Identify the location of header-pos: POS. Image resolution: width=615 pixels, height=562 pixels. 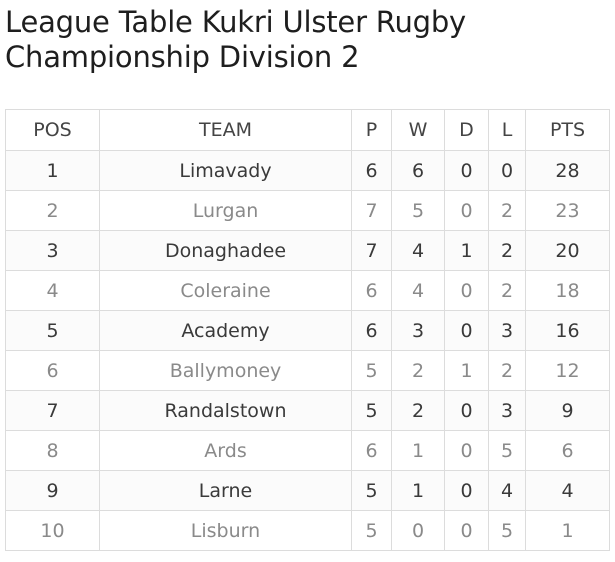
(52, 130).